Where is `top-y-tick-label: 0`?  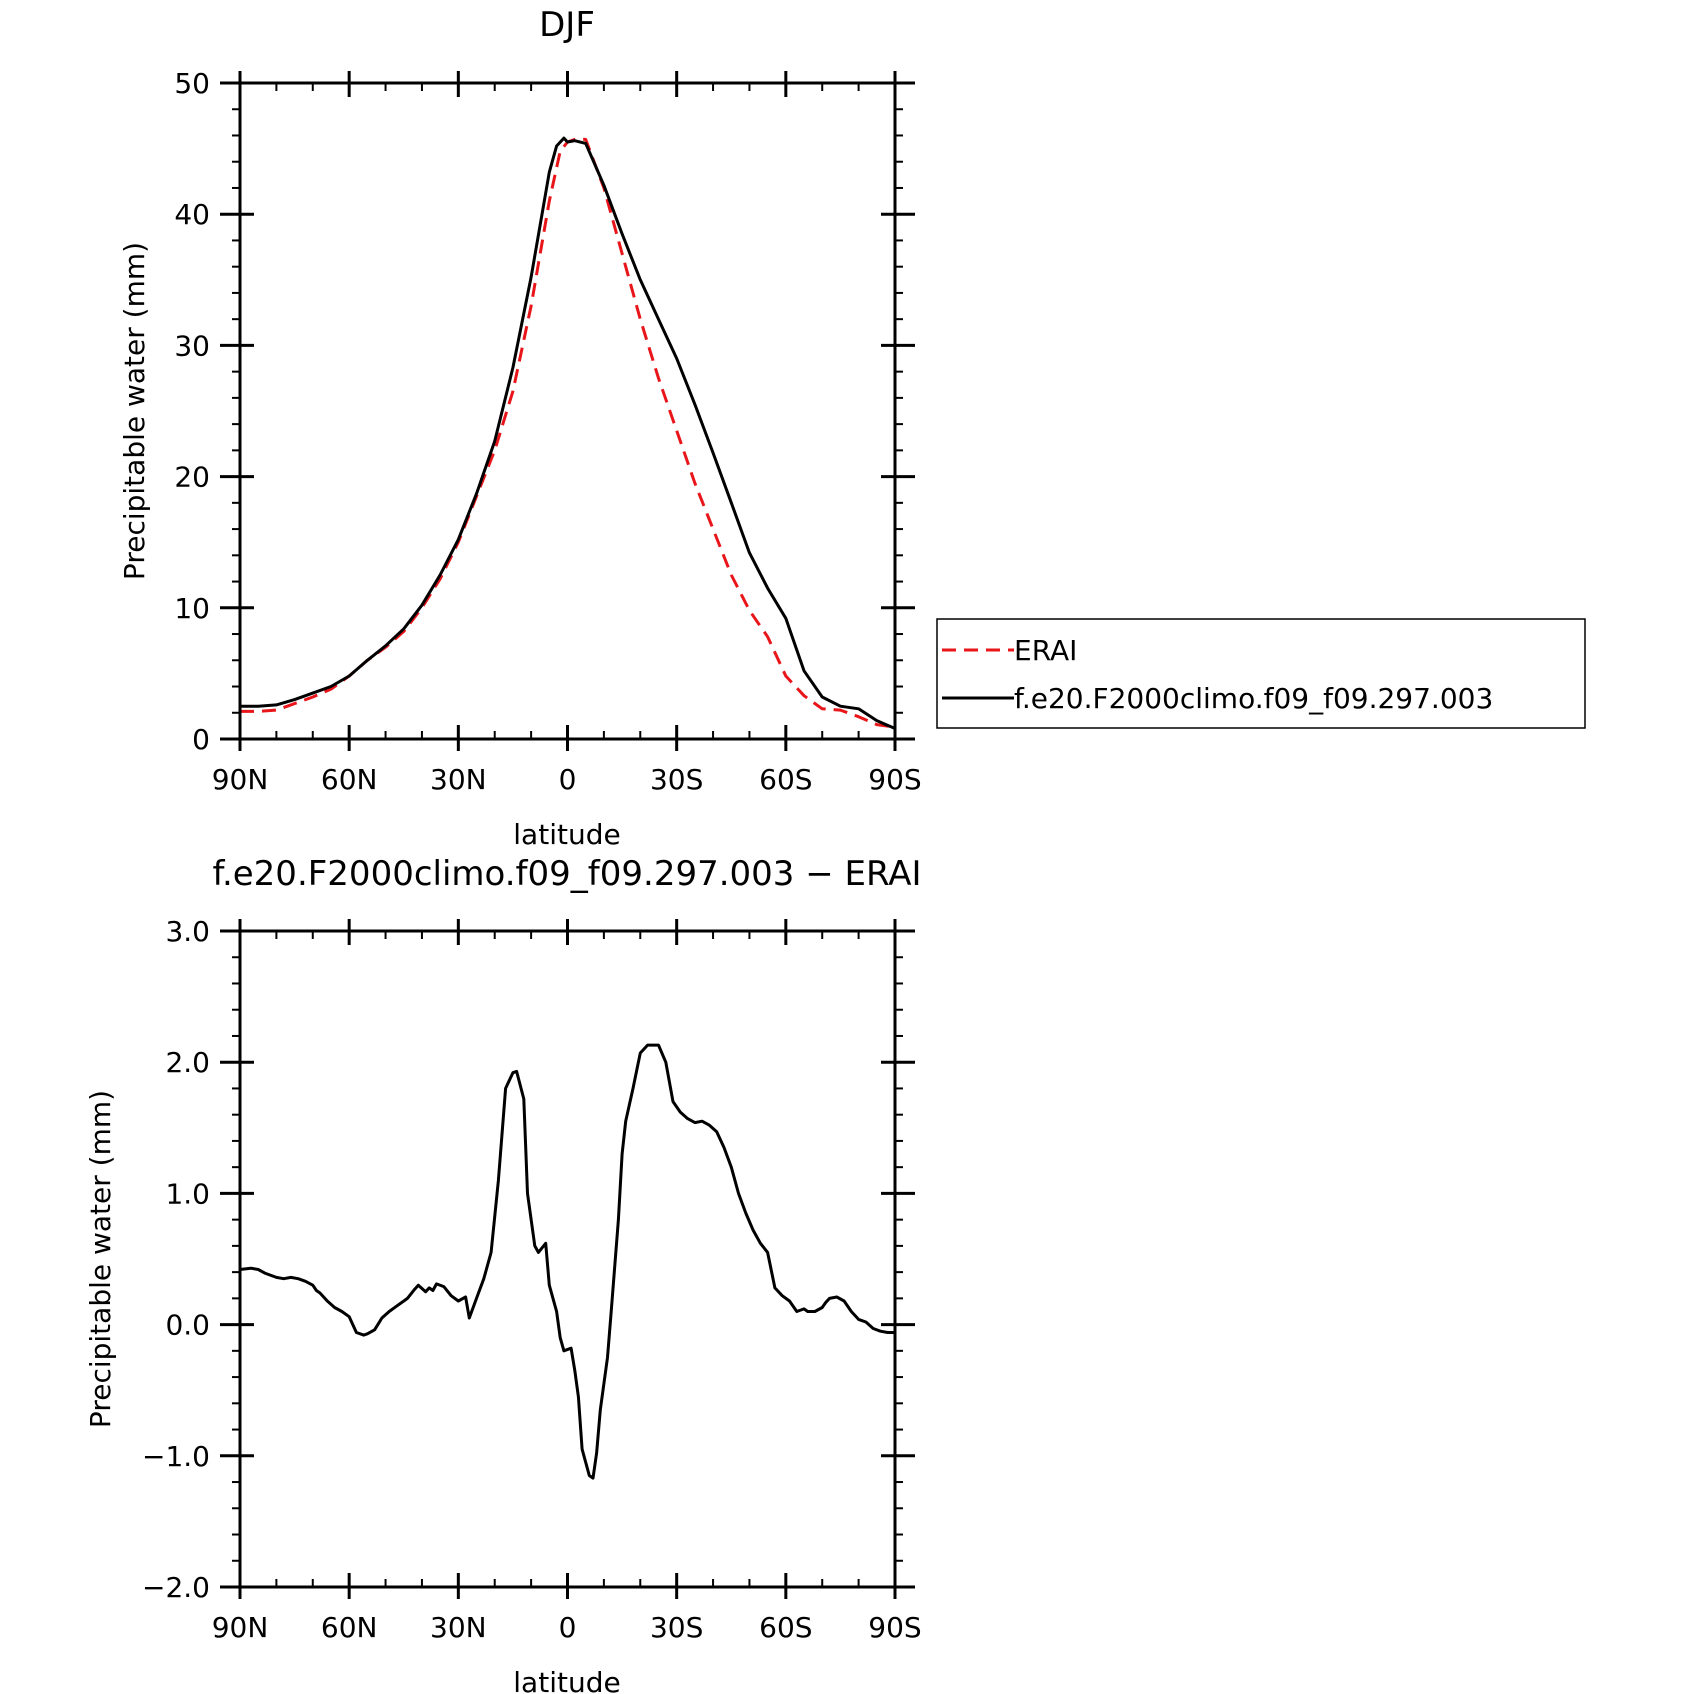
top-y-tick-label: 0 is located at coordinates (201, 739).